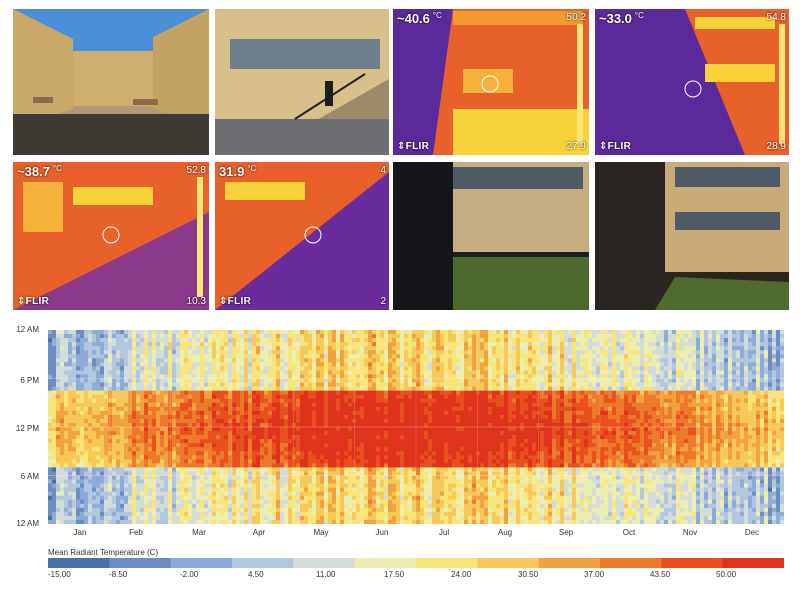 The width and height of the screenshot is (800, 595). I want to click on legend-tick: 24.00, so click(461, 574).